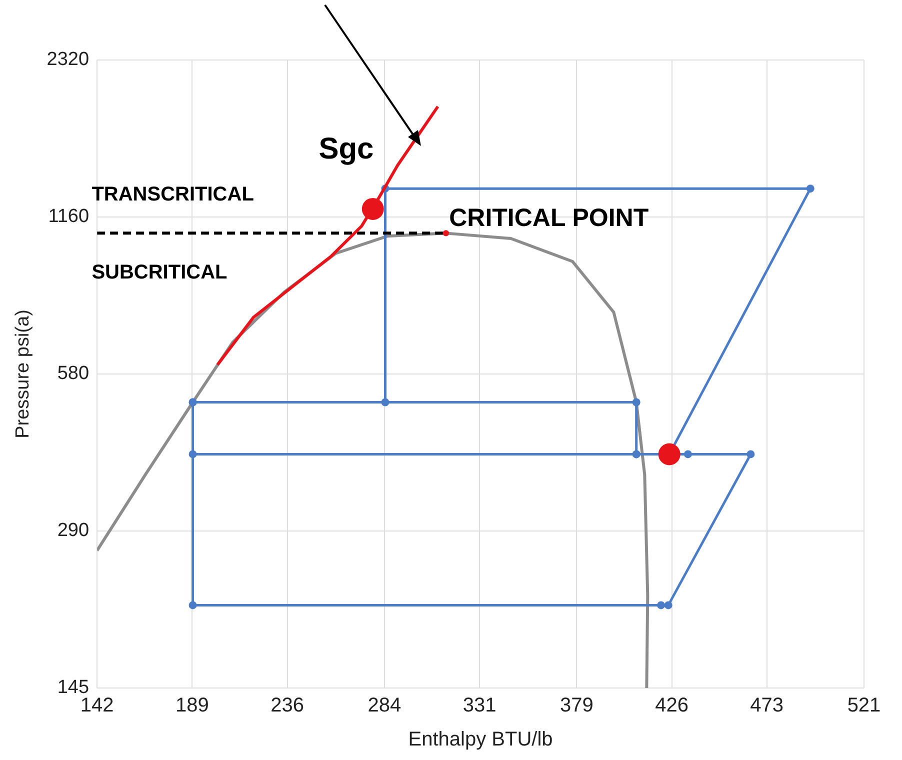 The height and width of the screenshot is (760, 902). What do you see at coordinates (69, 217) in the screenshot?
I see `y-tick-label: 1160` at bounding box center [69, 217].